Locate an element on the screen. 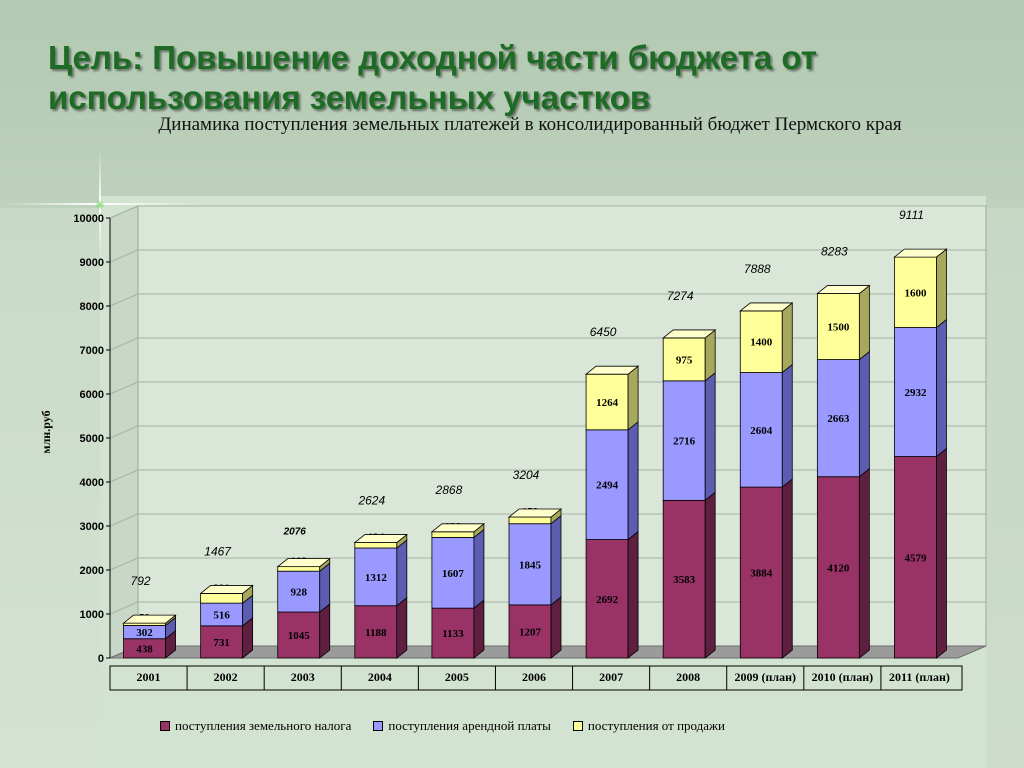 This screenshot has width=1024, height=768. bar-total-label: 7888 is located at coordinates (757, 269).